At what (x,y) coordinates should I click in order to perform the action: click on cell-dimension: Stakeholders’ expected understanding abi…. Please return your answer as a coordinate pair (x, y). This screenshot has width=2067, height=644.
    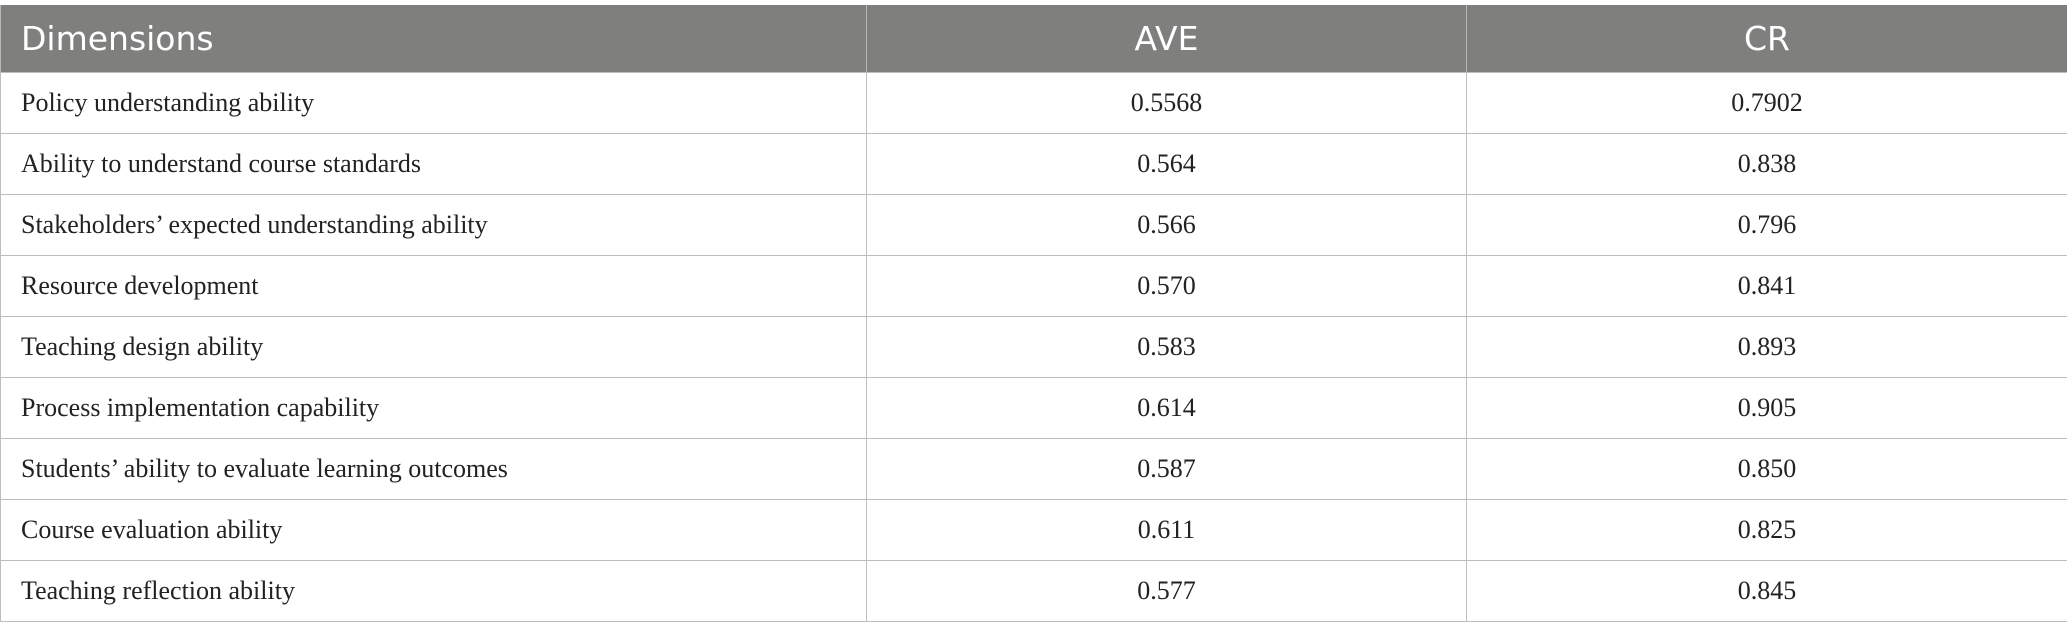
    Looking at the image, I should click on (433, 225).